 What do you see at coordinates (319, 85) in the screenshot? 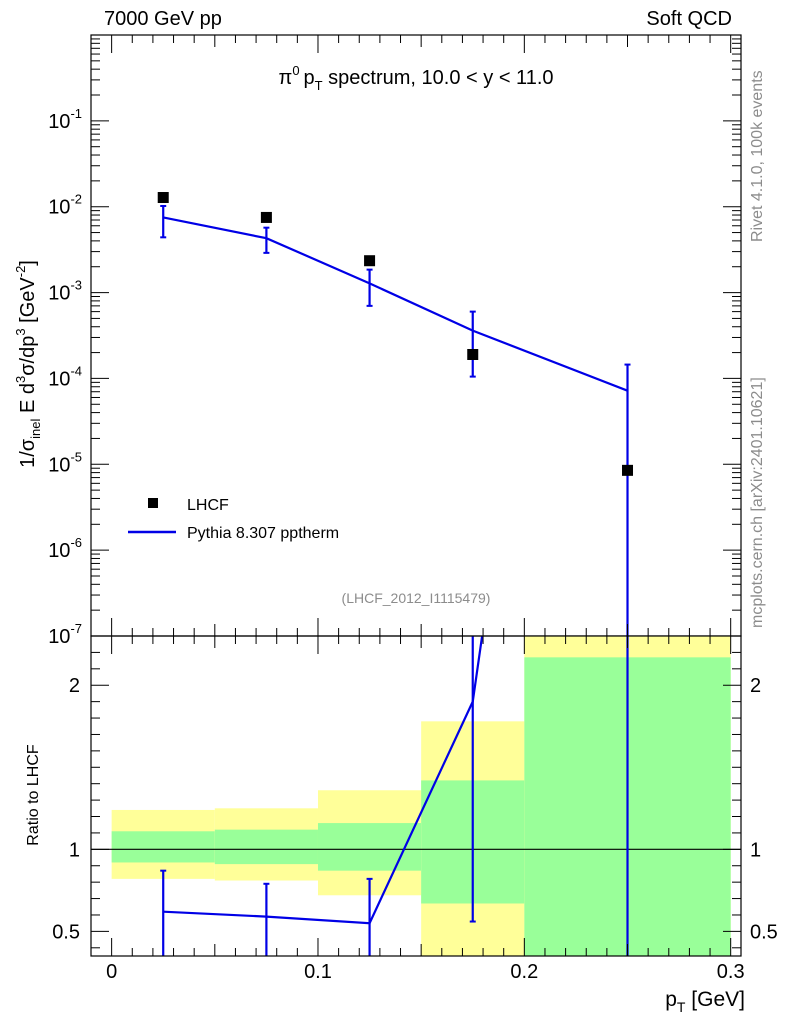
I see `title-p-subscript: T` at bounding box center [319, 85].